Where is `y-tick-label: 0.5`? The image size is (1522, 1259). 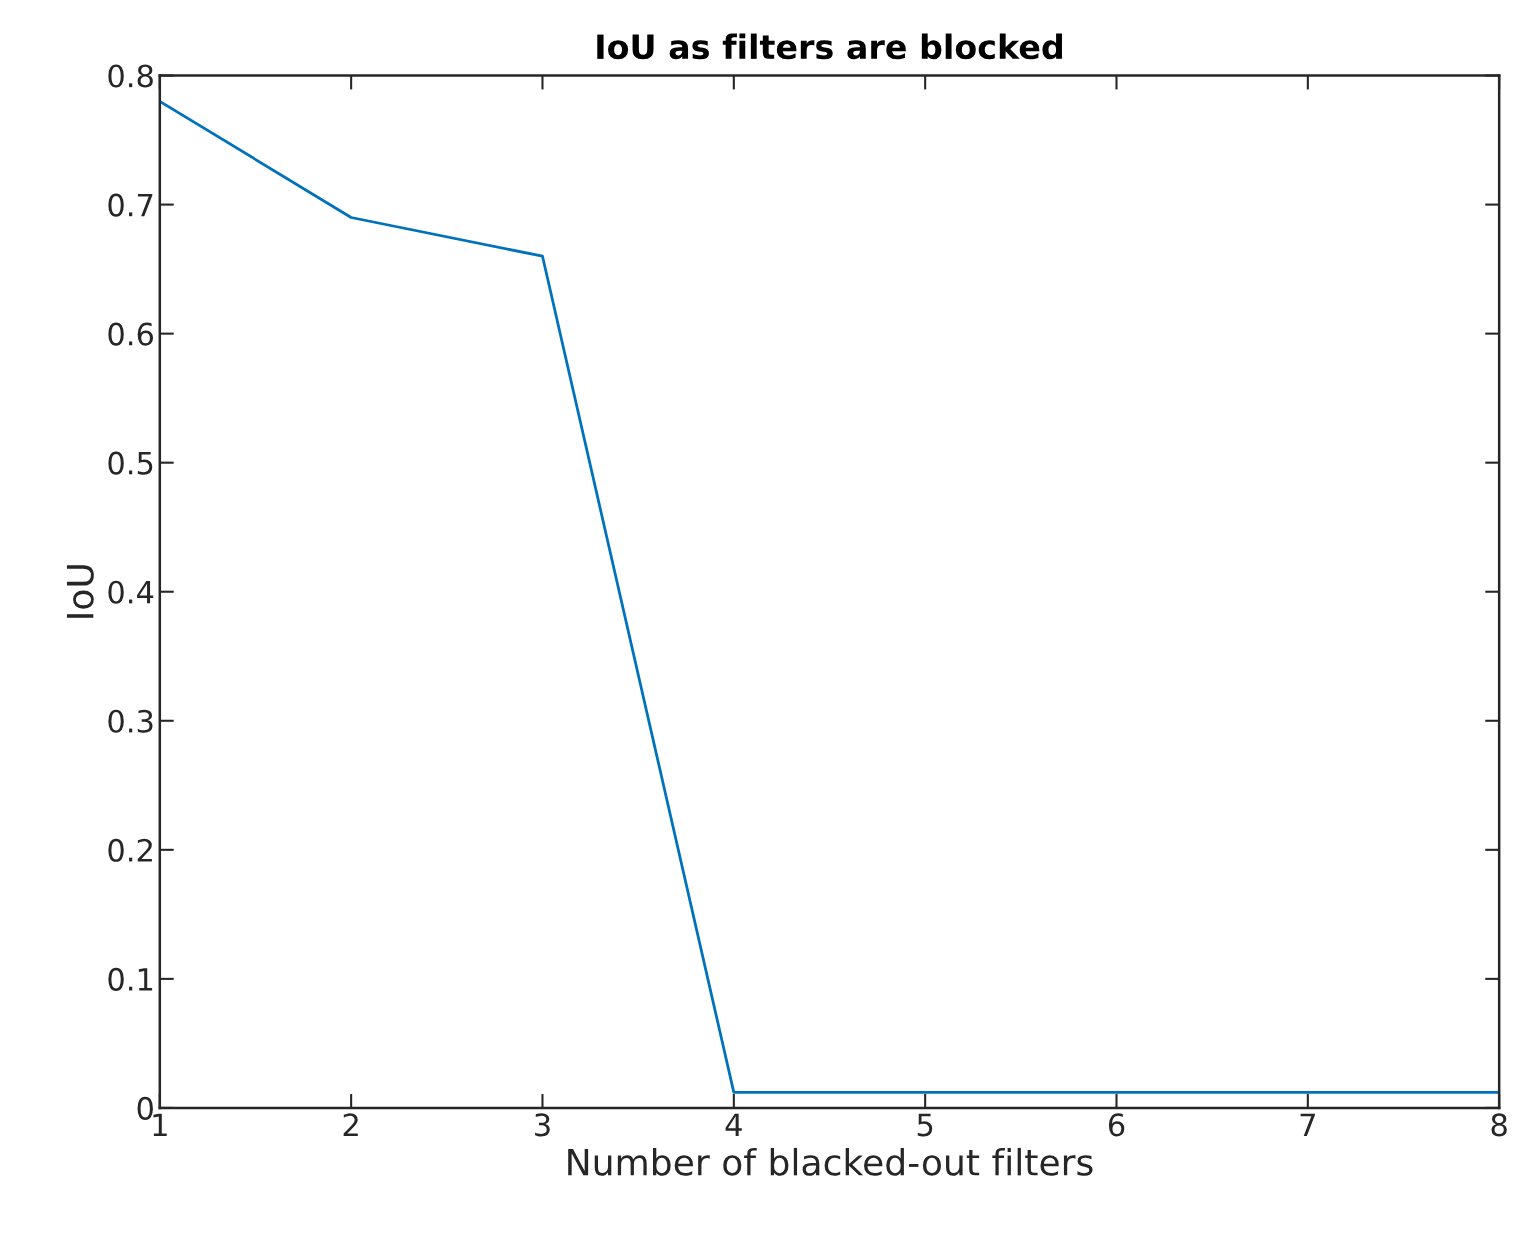 y-tick-label: 0.5 is located at coordinates (130, 463).